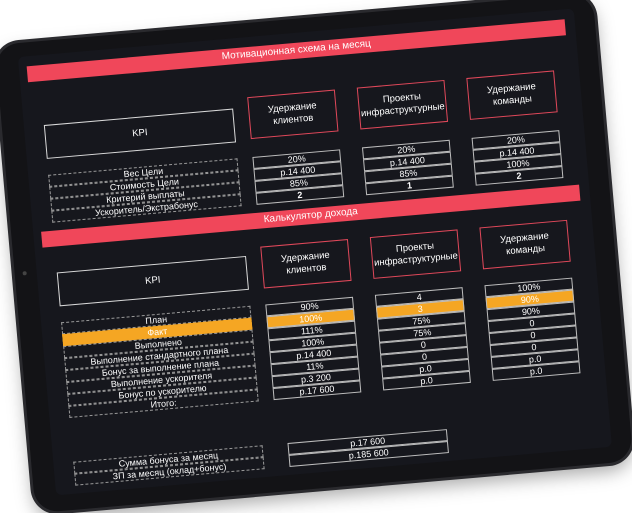 The height and width of the screenshot is (513, 632). Describe the element at coordinates (306, 263) in the screenshot. I see `calc-col-header-1: Удержание клиентов` at that location.